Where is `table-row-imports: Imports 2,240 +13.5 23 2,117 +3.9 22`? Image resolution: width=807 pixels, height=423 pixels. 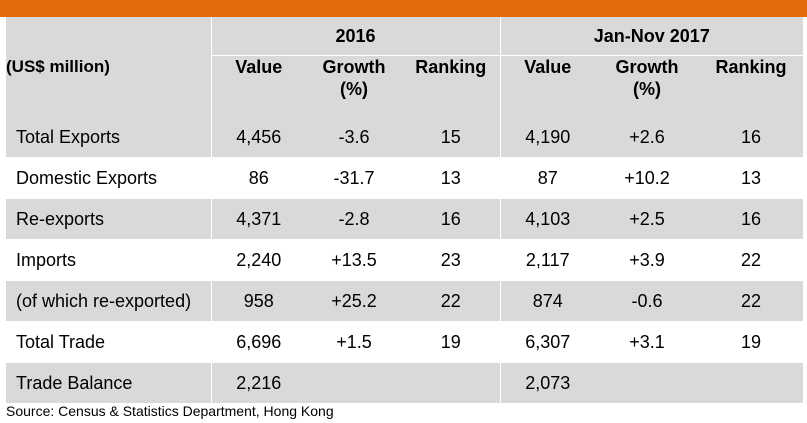
table-row-imports: Imports 2,240 +13.5 23 2,117 +3.9 22 is located at coordinates (405, 260).